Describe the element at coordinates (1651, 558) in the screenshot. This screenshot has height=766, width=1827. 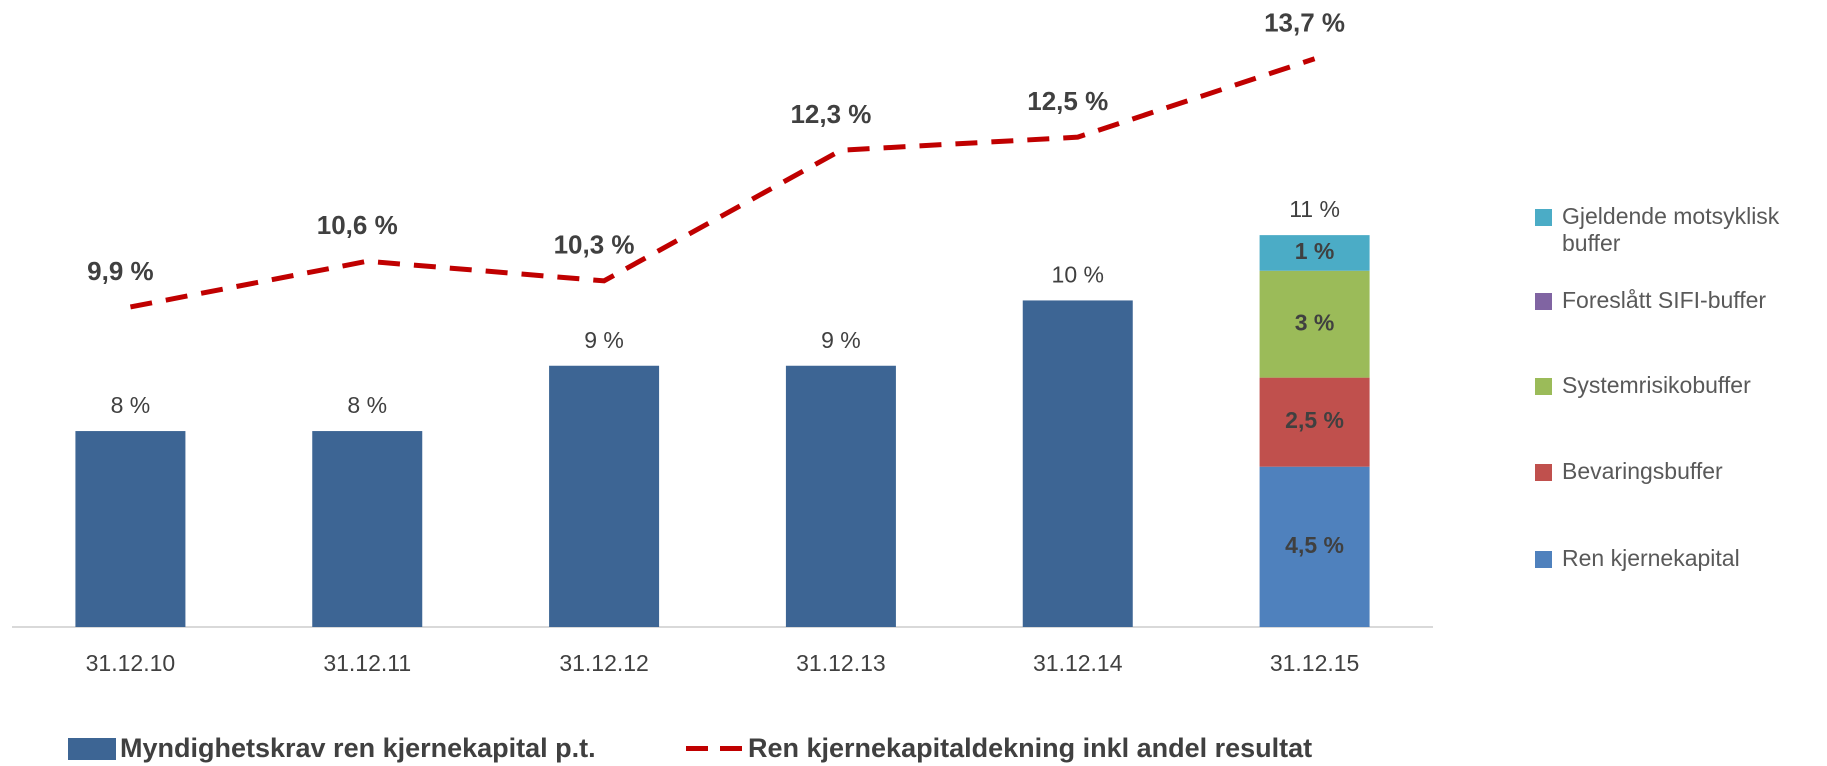
I see `legend-label: Ren kjernekapital` at that location.